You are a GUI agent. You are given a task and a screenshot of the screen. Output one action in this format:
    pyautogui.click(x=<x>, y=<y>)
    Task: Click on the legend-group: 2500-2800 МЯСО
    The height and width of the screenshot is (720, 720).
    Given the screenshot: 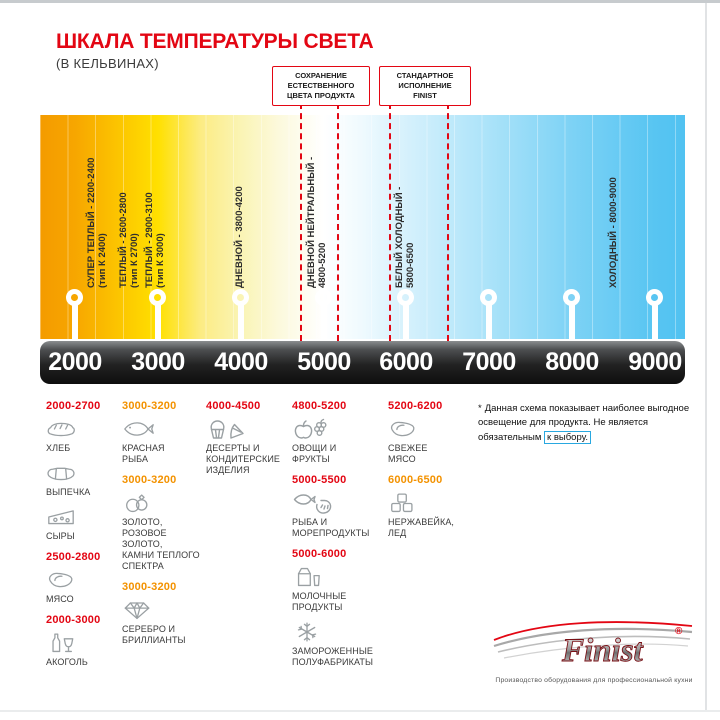 What is the action you would take?
    pyautogui.click(x=81, y=578)
    